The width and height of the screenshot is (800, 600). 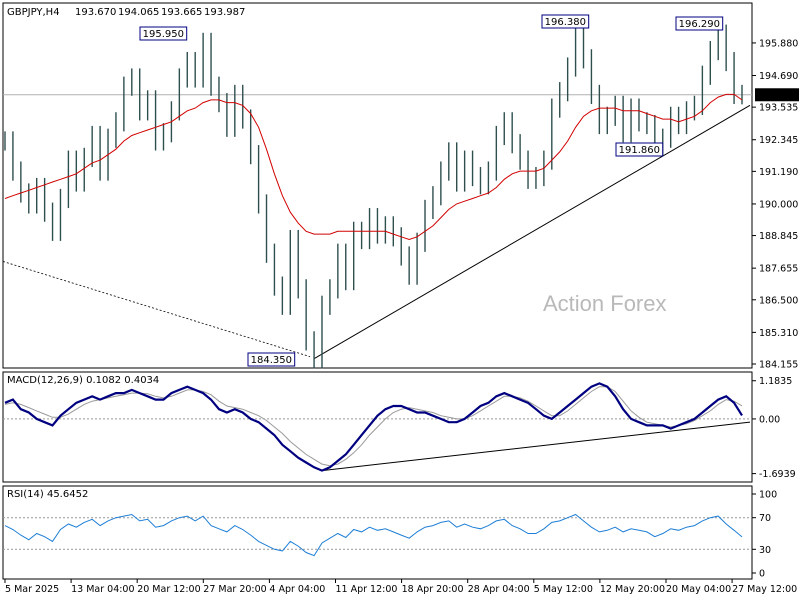 I want to click on prior-trendline, so click(x=156, y=309).